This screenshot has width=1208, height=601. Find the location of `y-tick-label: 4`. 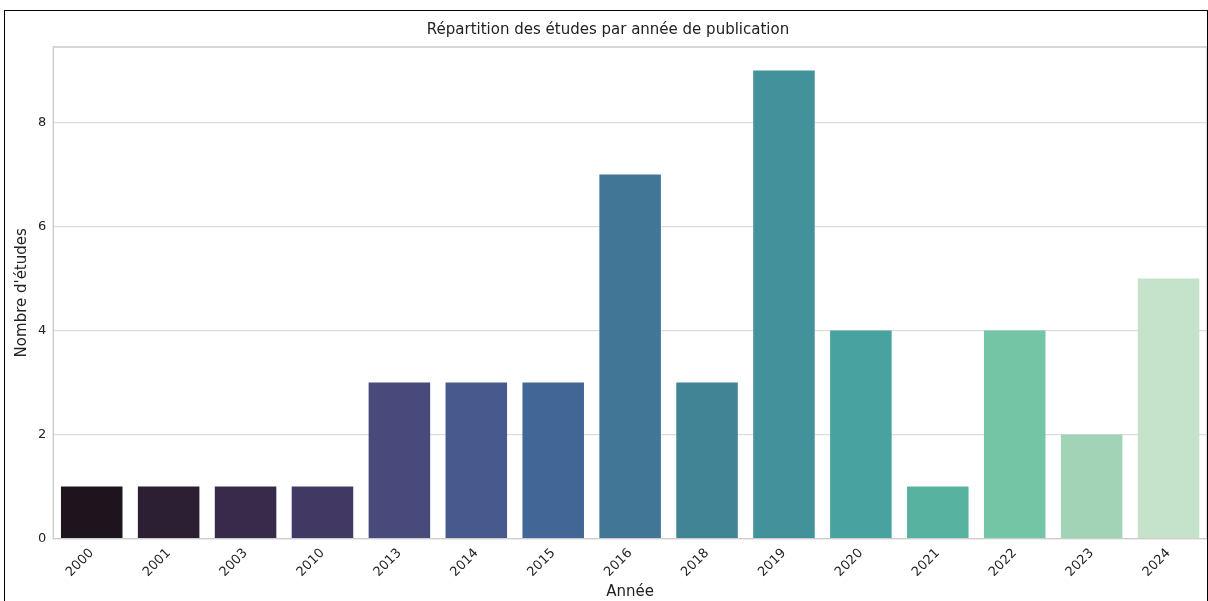

y-tick-label: 4 is located at coordinates (42, 329).